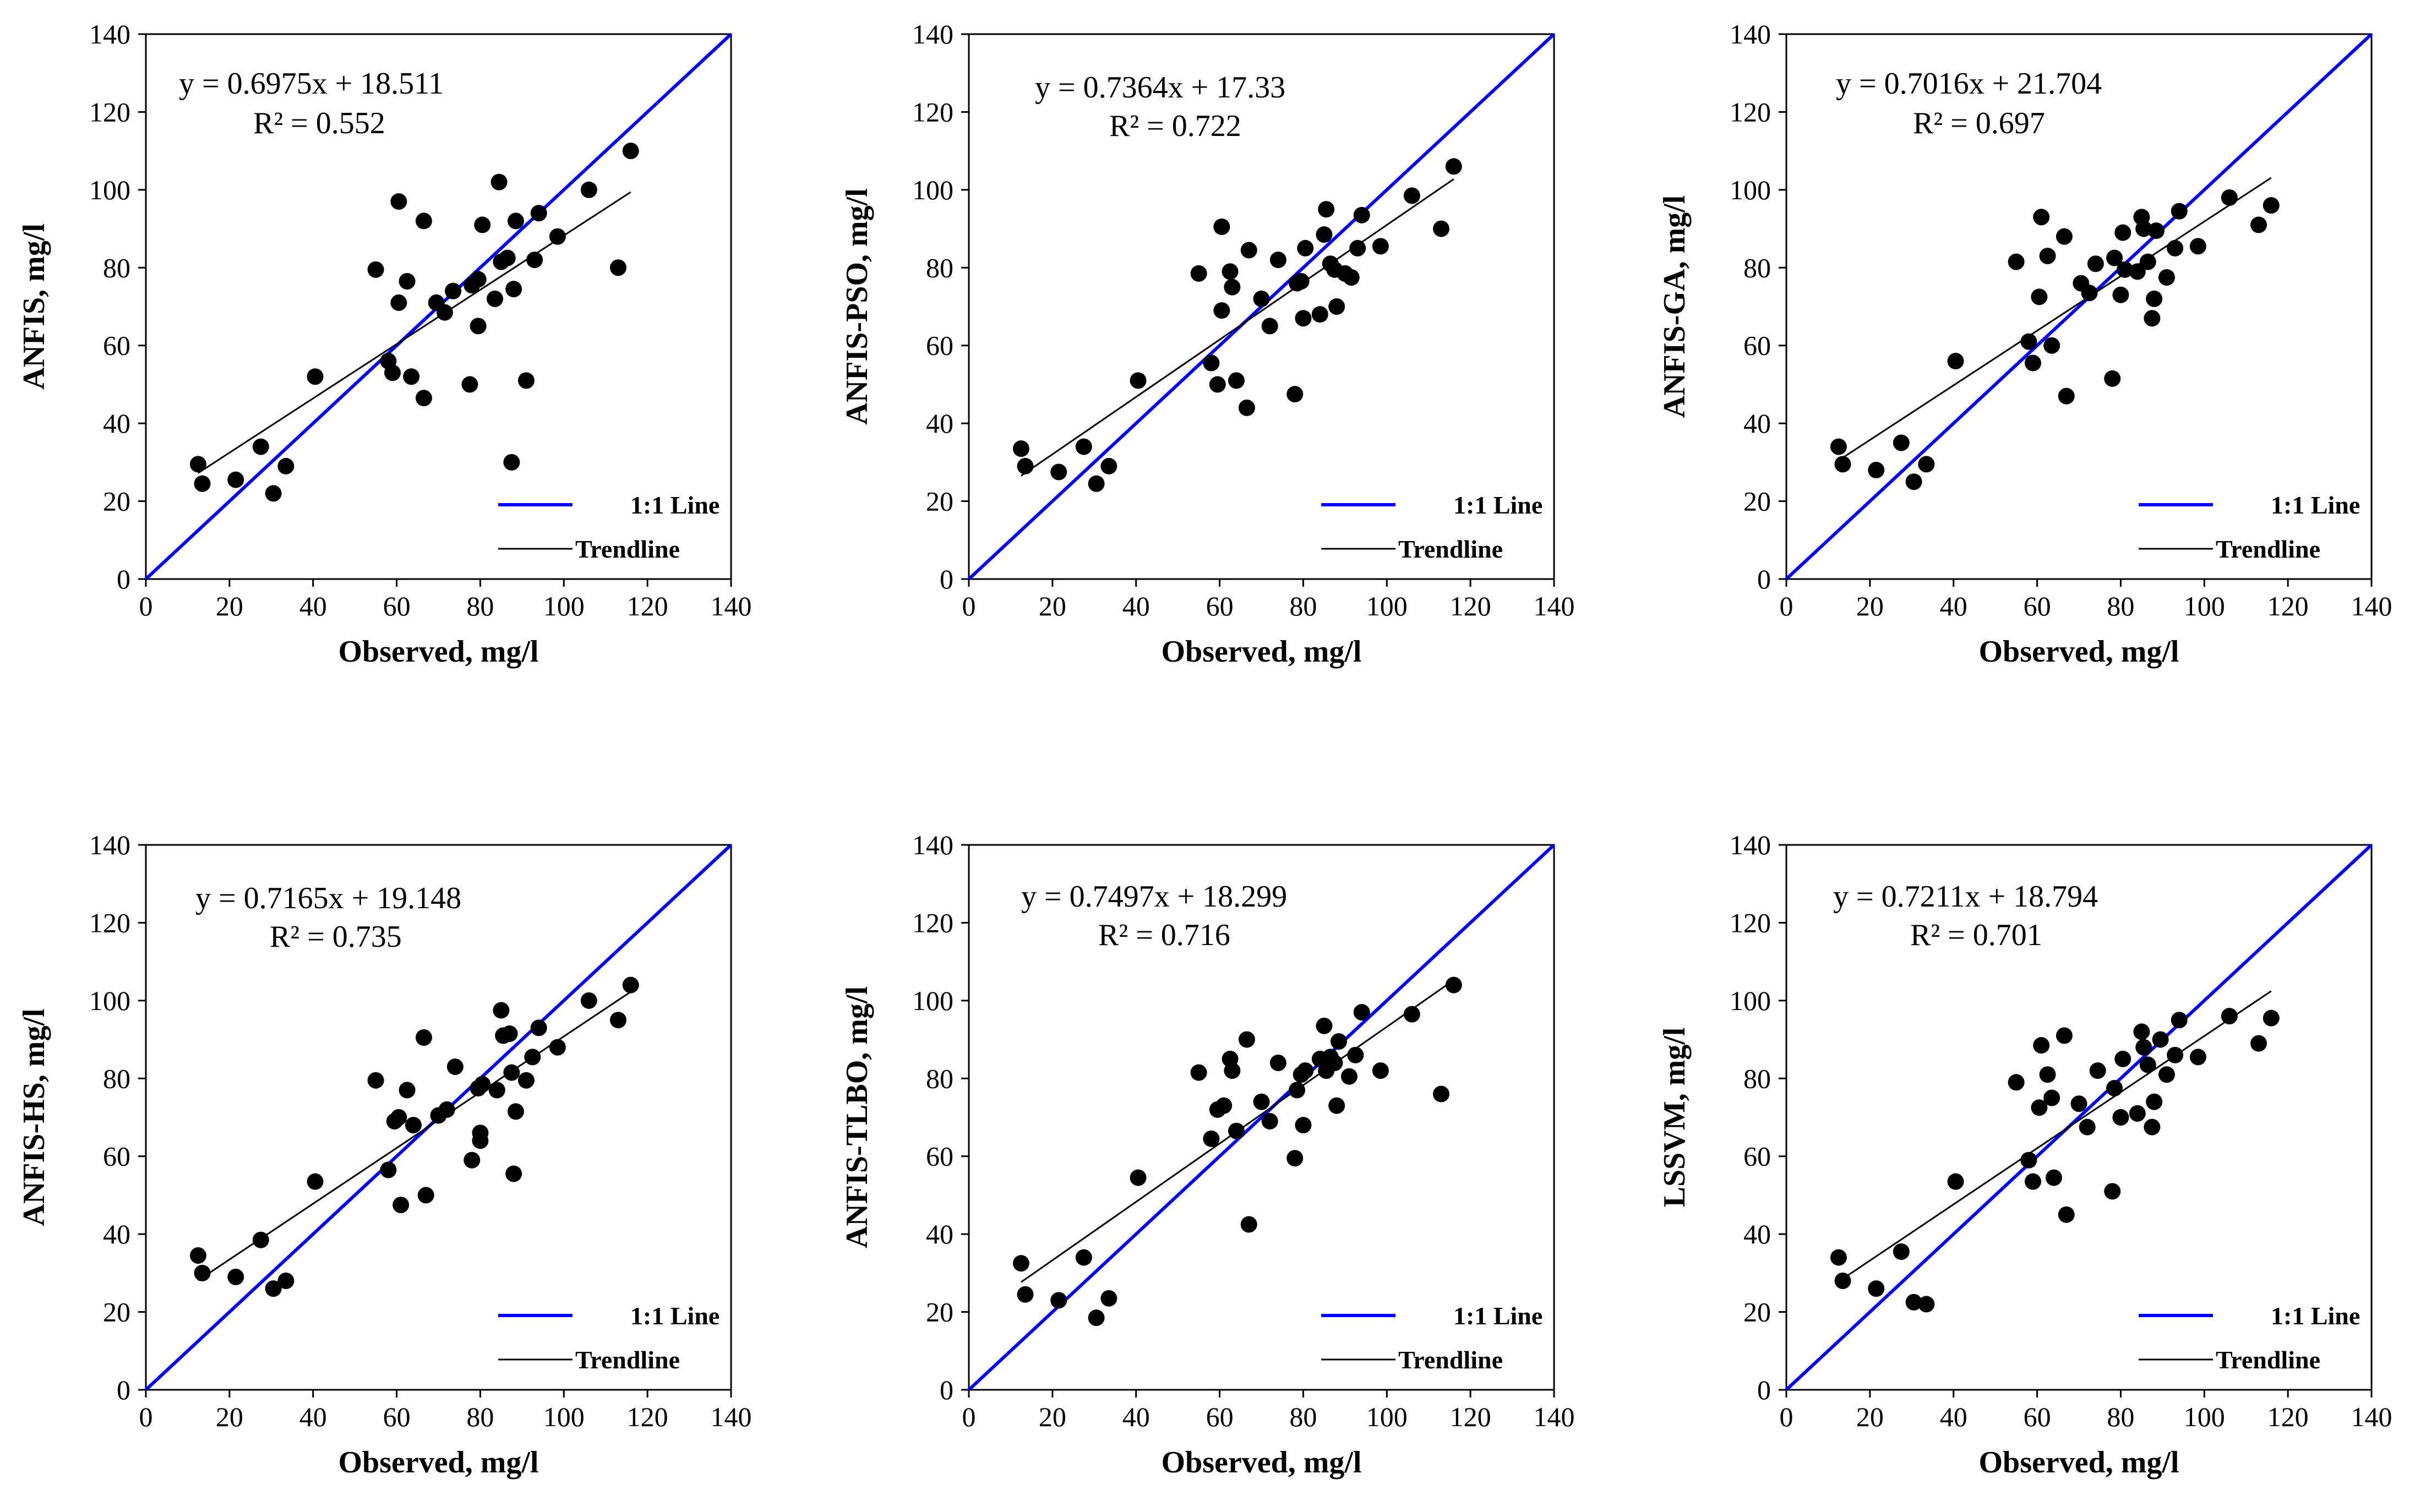  I want to click on r-squared: R² = 0.701, so click(1976, 935).